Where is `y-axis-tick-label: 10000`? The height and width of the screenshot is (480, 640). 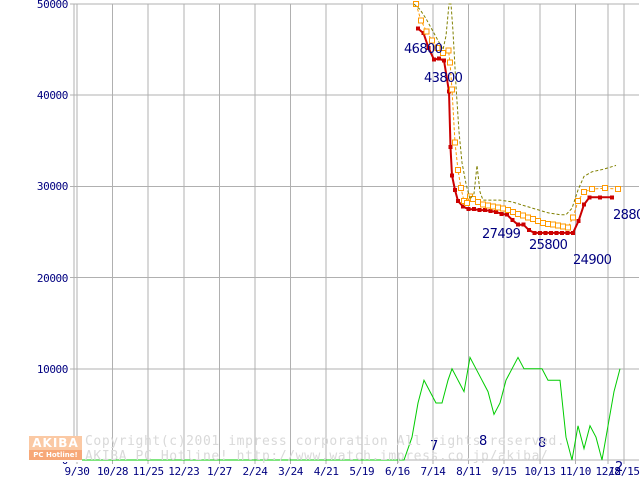
y-axis-tick-label: 10000 is located at coordinates (52, 369).